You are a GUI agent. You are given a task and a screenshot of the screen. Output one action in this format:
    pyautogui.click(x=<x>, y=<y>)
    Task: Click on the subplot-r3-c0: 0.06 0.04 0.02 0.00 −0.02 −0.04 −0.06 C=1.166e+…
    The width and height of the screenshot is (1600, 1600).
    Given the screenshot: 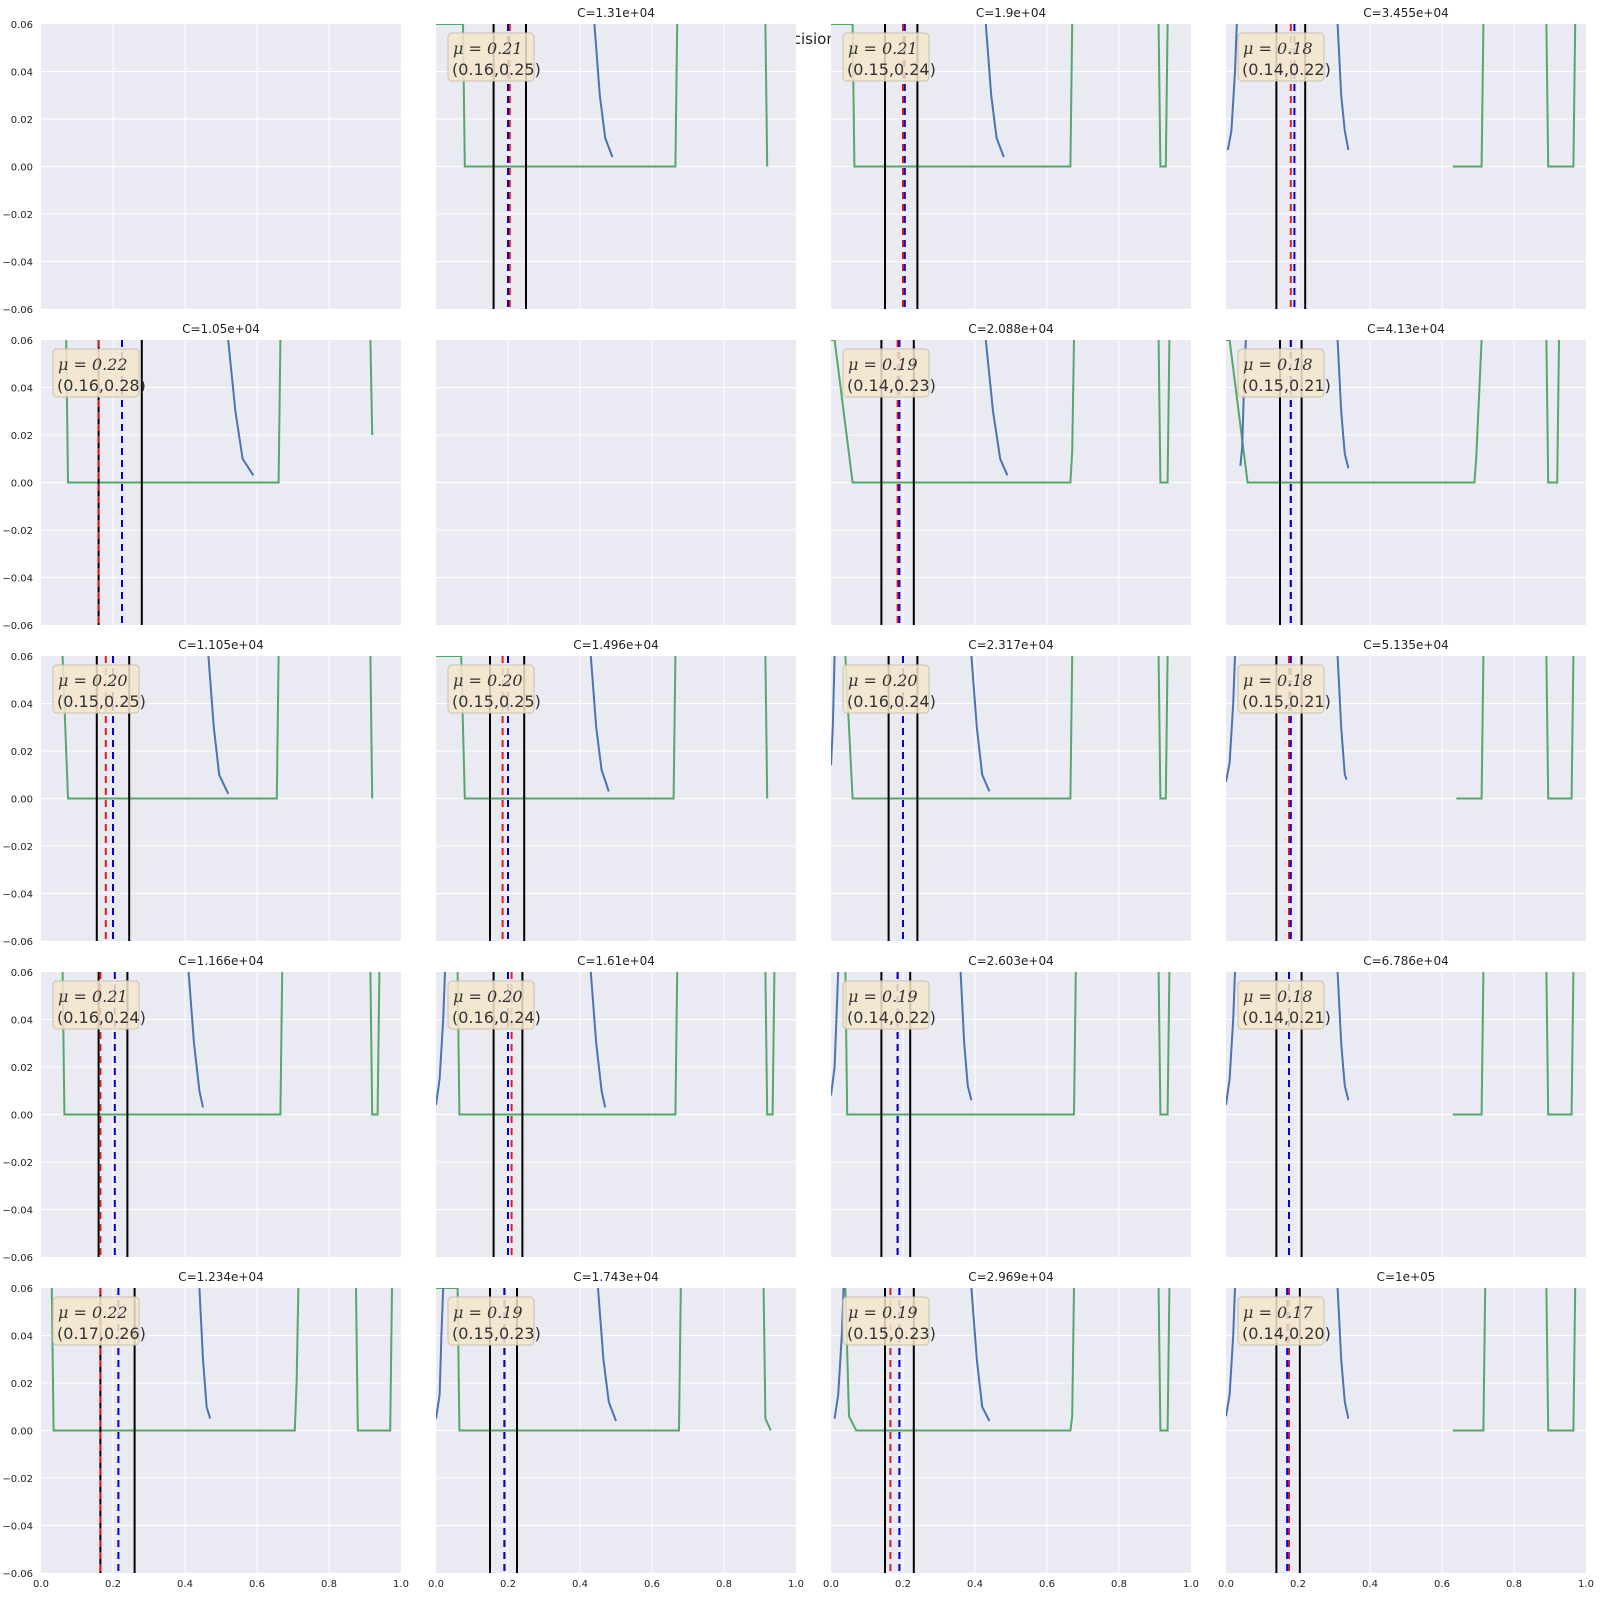 What is the action you would take?
    pyautogui.click(x=201, y=1109)
    